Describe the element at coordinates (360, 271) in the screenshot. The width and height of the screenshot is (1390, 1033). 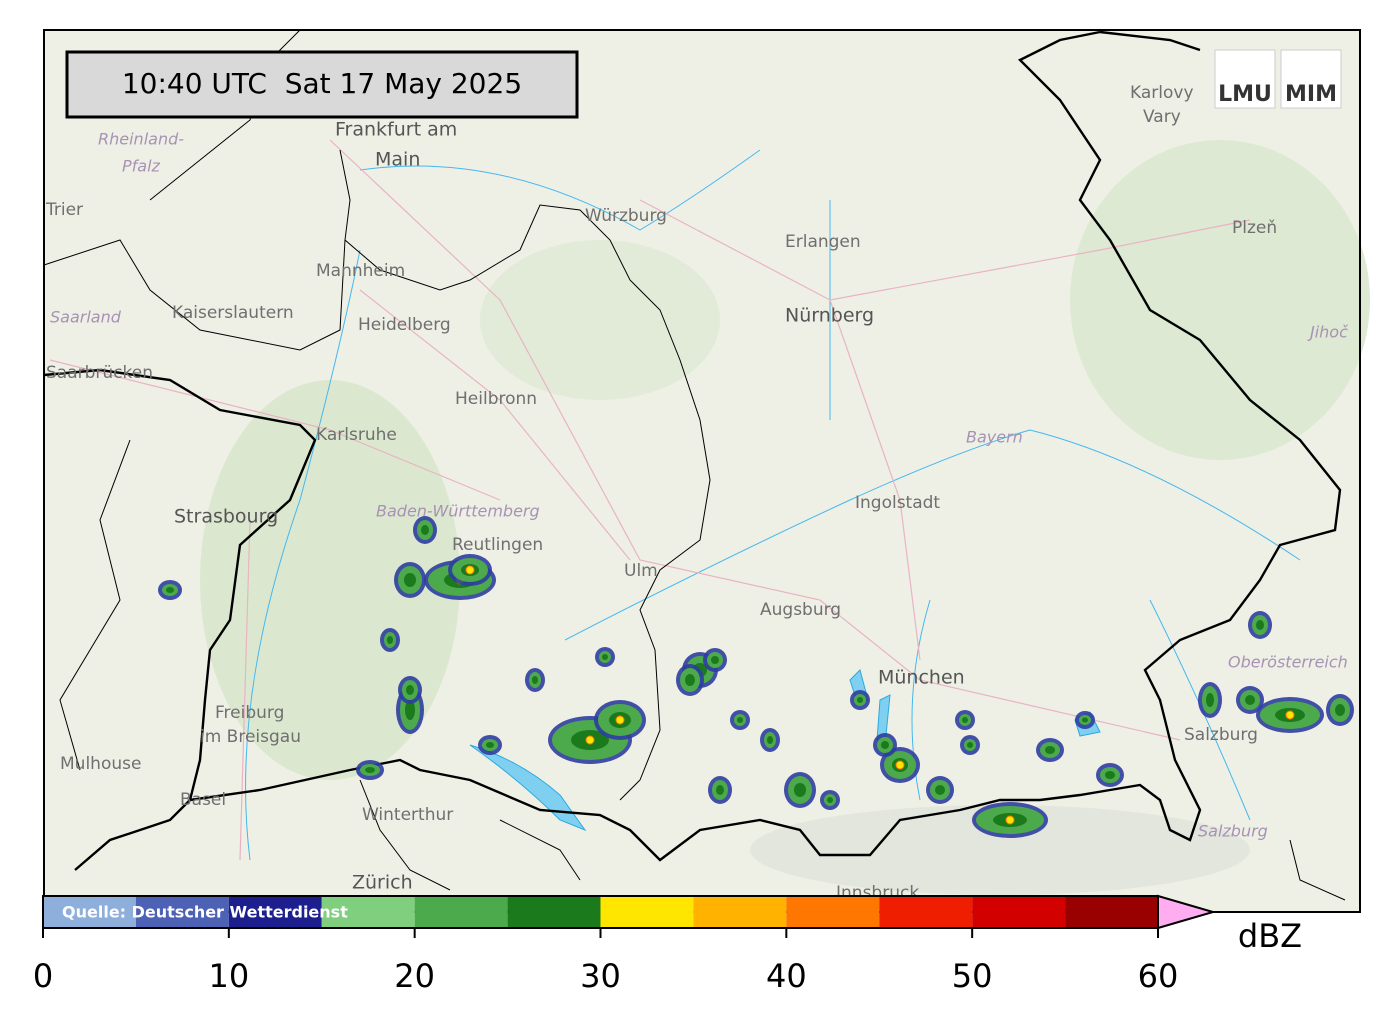
I see `city-label: Mannheim` at that location.